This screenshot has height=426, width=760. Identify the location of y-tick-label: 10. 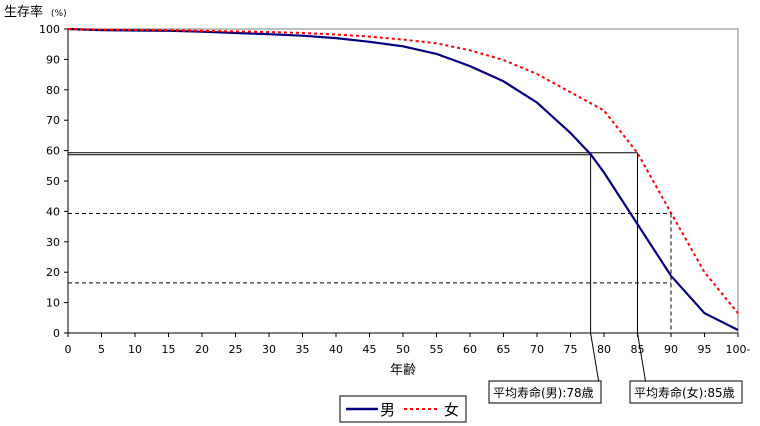
(53, 303).